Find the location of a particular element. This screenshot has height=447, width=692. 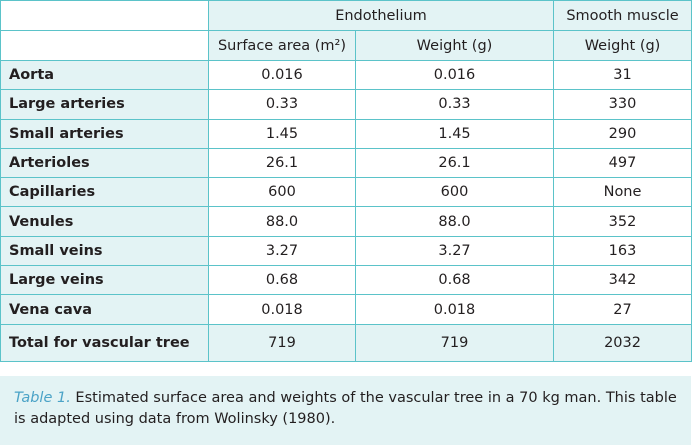

vessel-label: Large veins is located at coordinates (104, 280).